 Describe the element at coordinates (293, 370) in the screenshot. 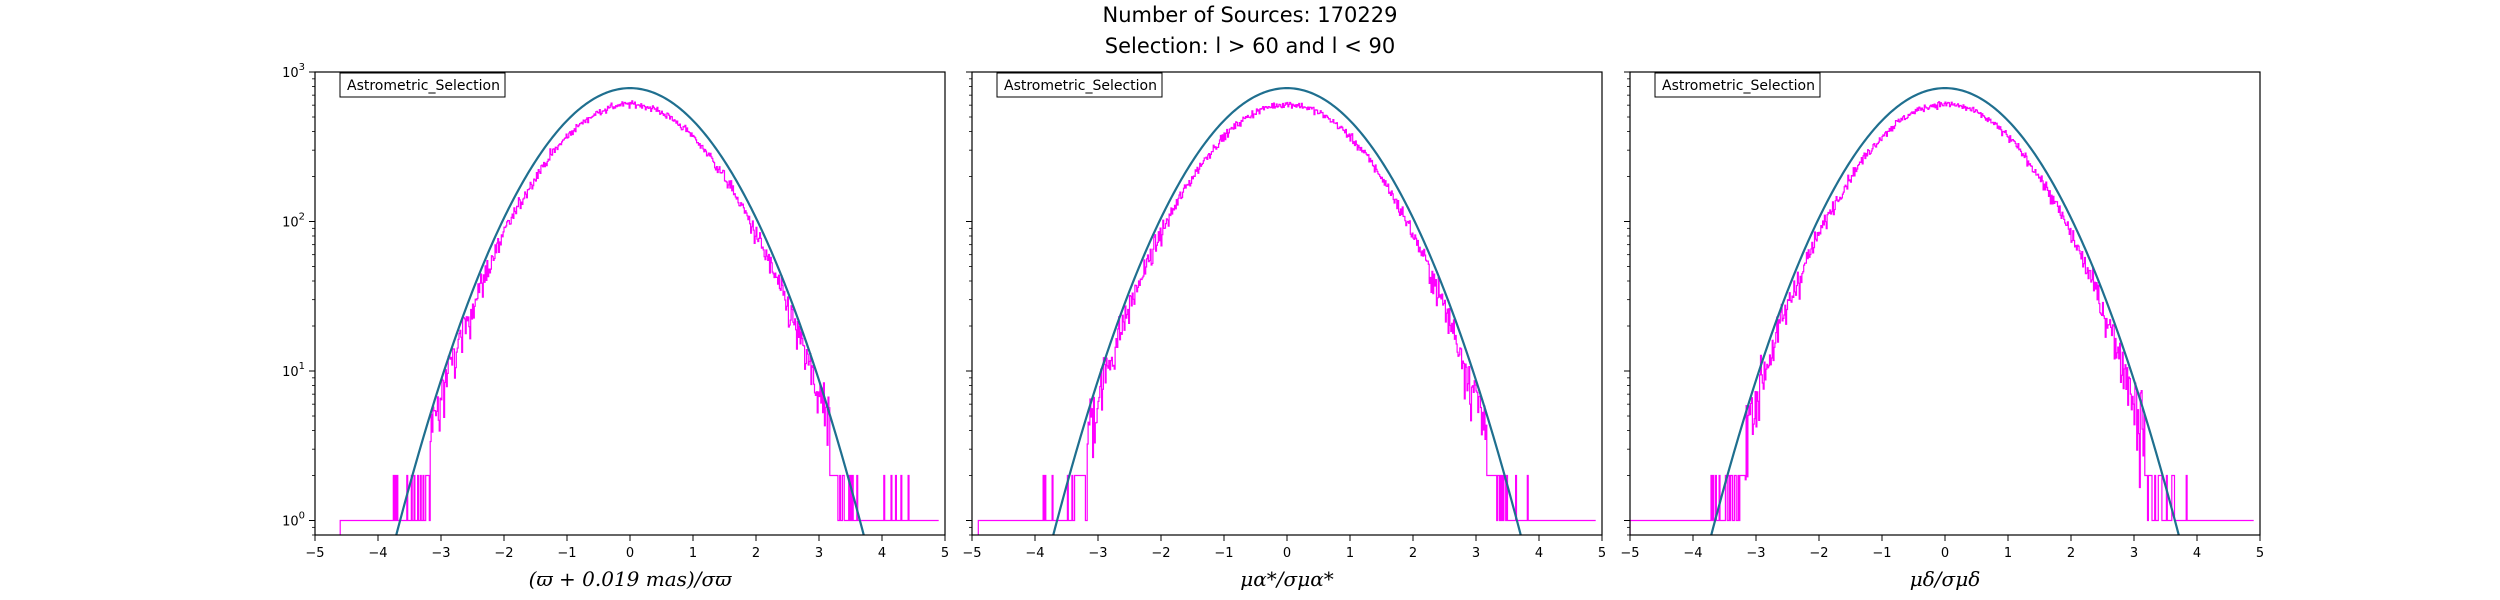

I see `y-tick-label: 10¹` at that location.